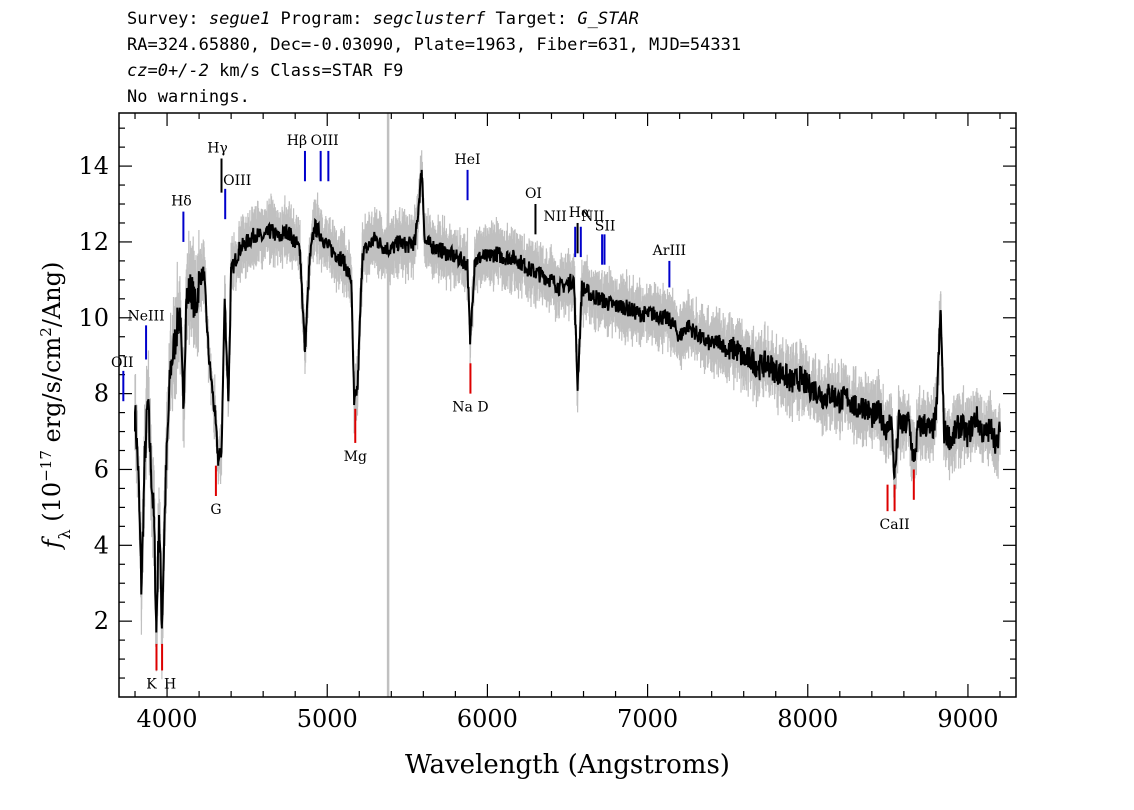  Describe the element at coordinates (167, 719) in the screenshot. I see `x-tick-label: 4000` at that location.